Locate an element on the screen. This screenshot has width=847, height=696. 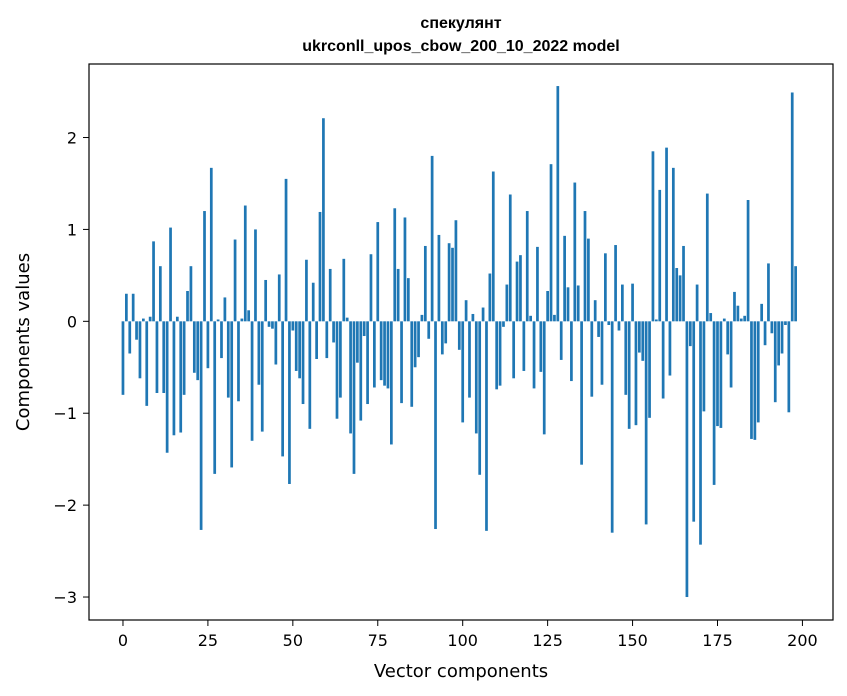
x-axis-label: Vector components is located at coordinates (461, 671).